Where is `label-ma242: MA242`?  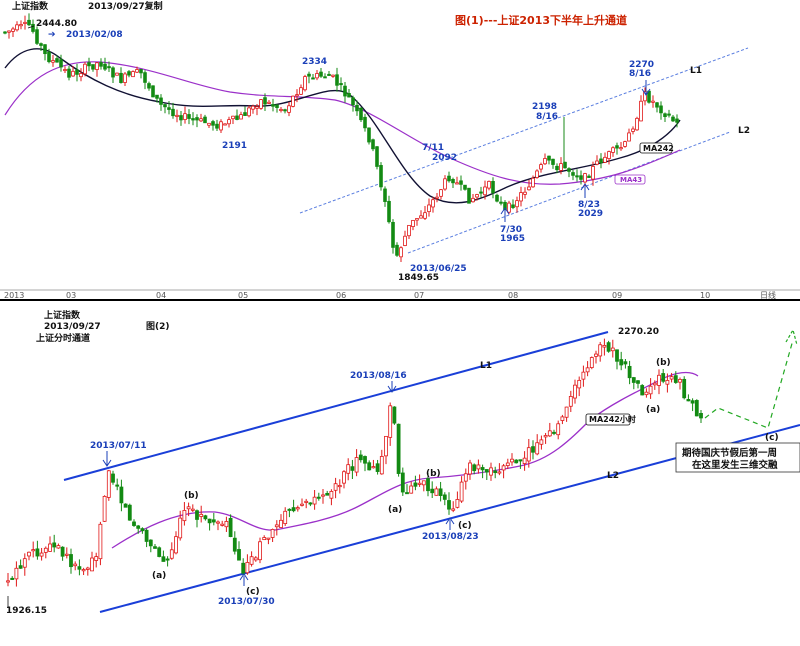 label-ma242: MA242 is located at coordinates (658, 148).